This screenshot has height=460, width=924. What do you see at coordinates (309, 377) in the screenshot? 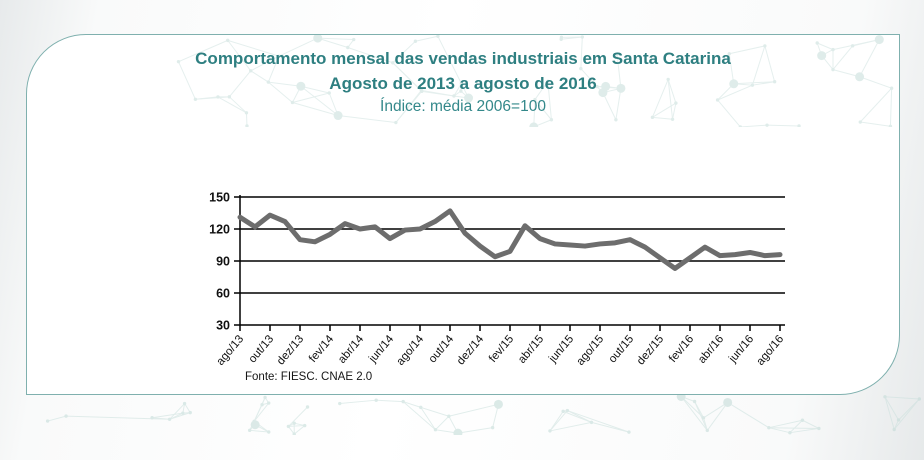
I see `source-note: Fonte: FIESC. CNAE 2.0` at bounding box center [309, 377].